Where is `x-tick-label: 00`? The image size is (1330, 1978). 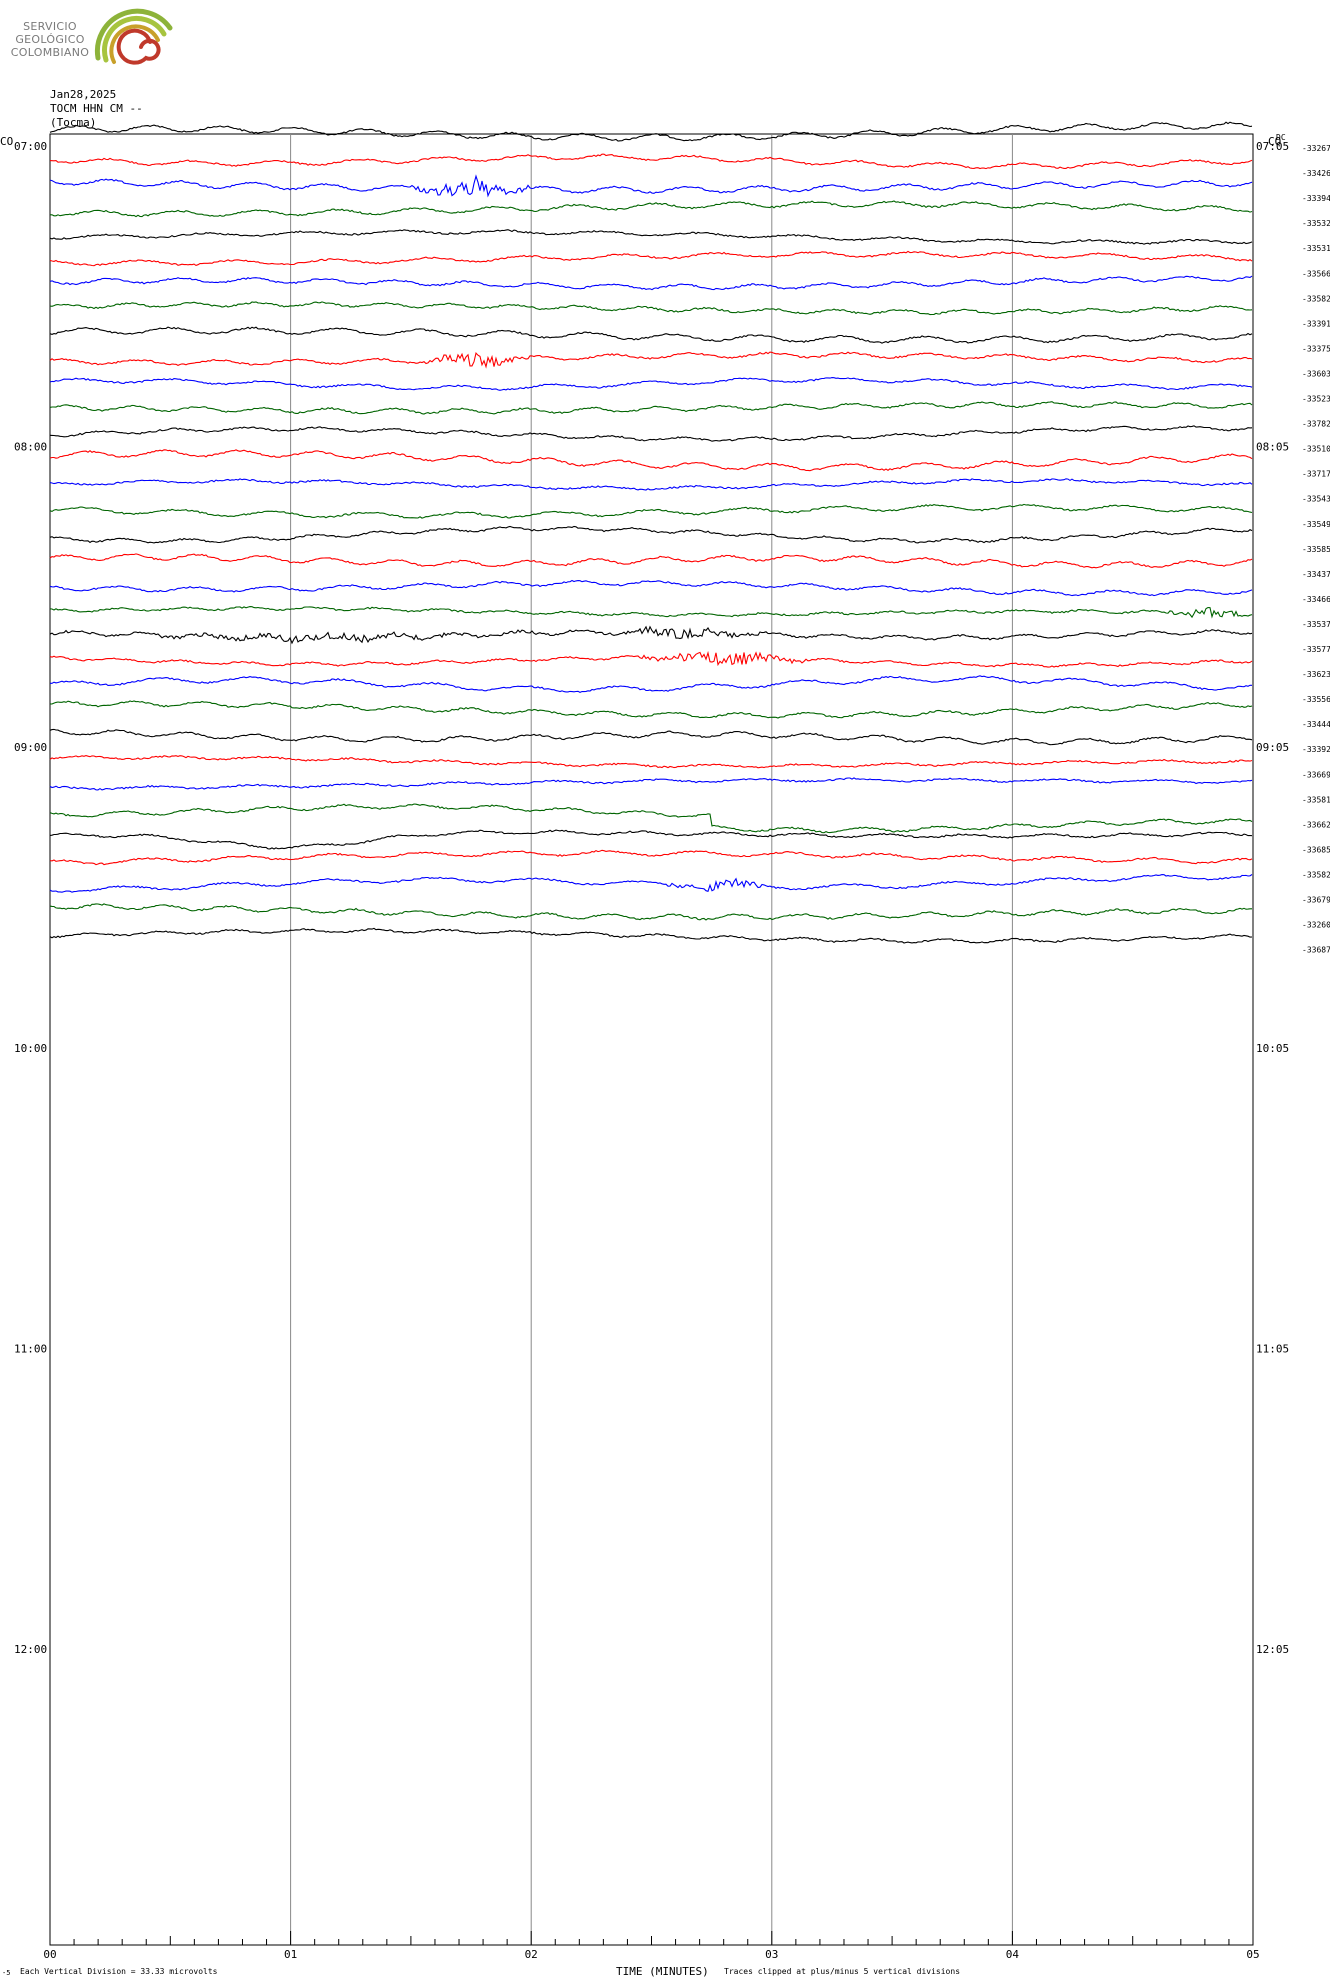 x-tick-label: 00 is located at coordinates (49, 1954).